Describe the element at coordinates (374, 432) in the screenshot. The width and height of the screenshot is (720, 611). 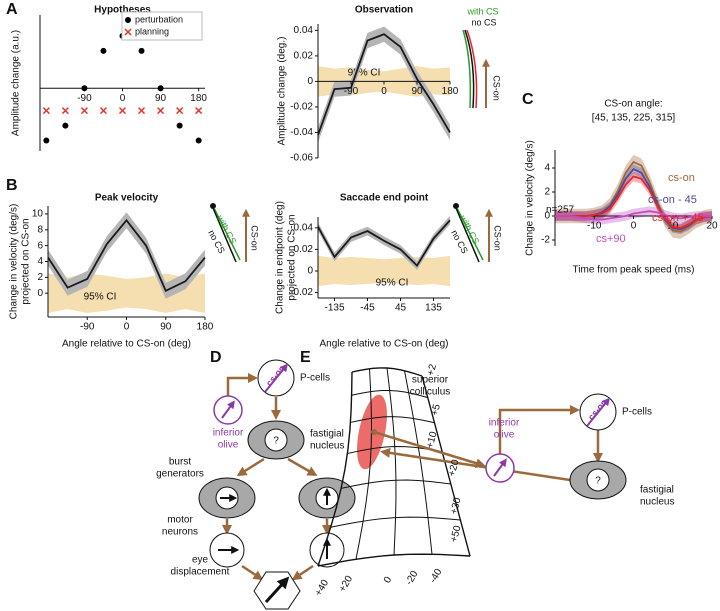
I see `arrow-origin` at that location.